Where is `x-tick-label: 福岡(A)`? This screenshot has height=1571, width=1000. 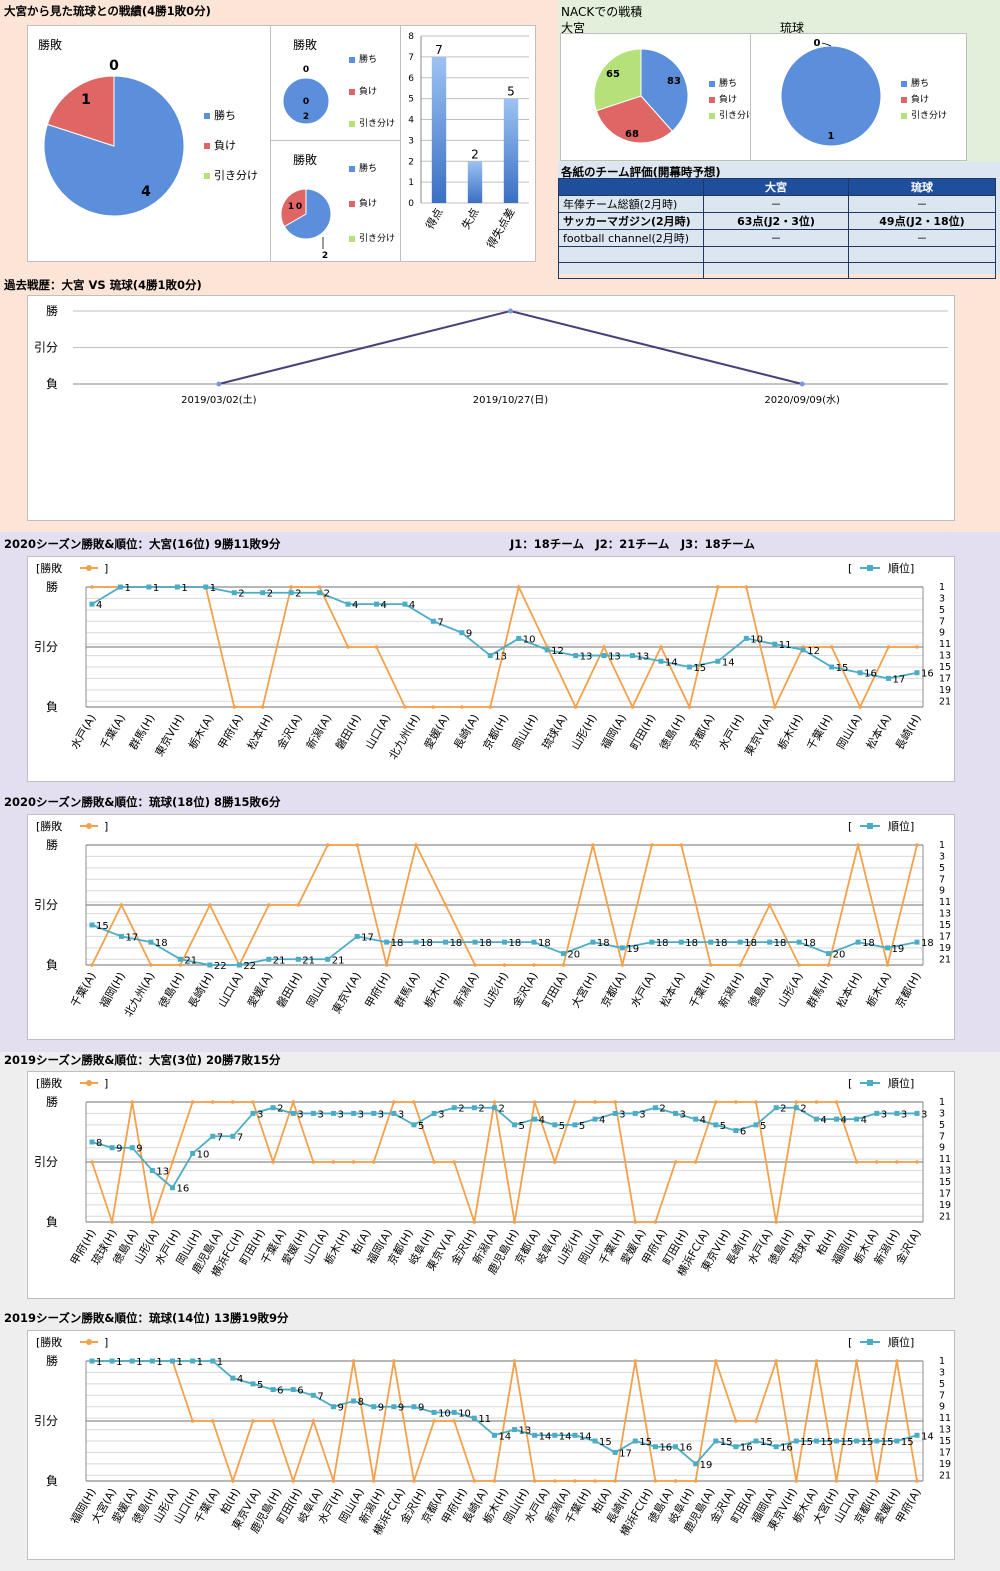 x-tick-label: 福岡(A) is located at coordinates (613, 732).